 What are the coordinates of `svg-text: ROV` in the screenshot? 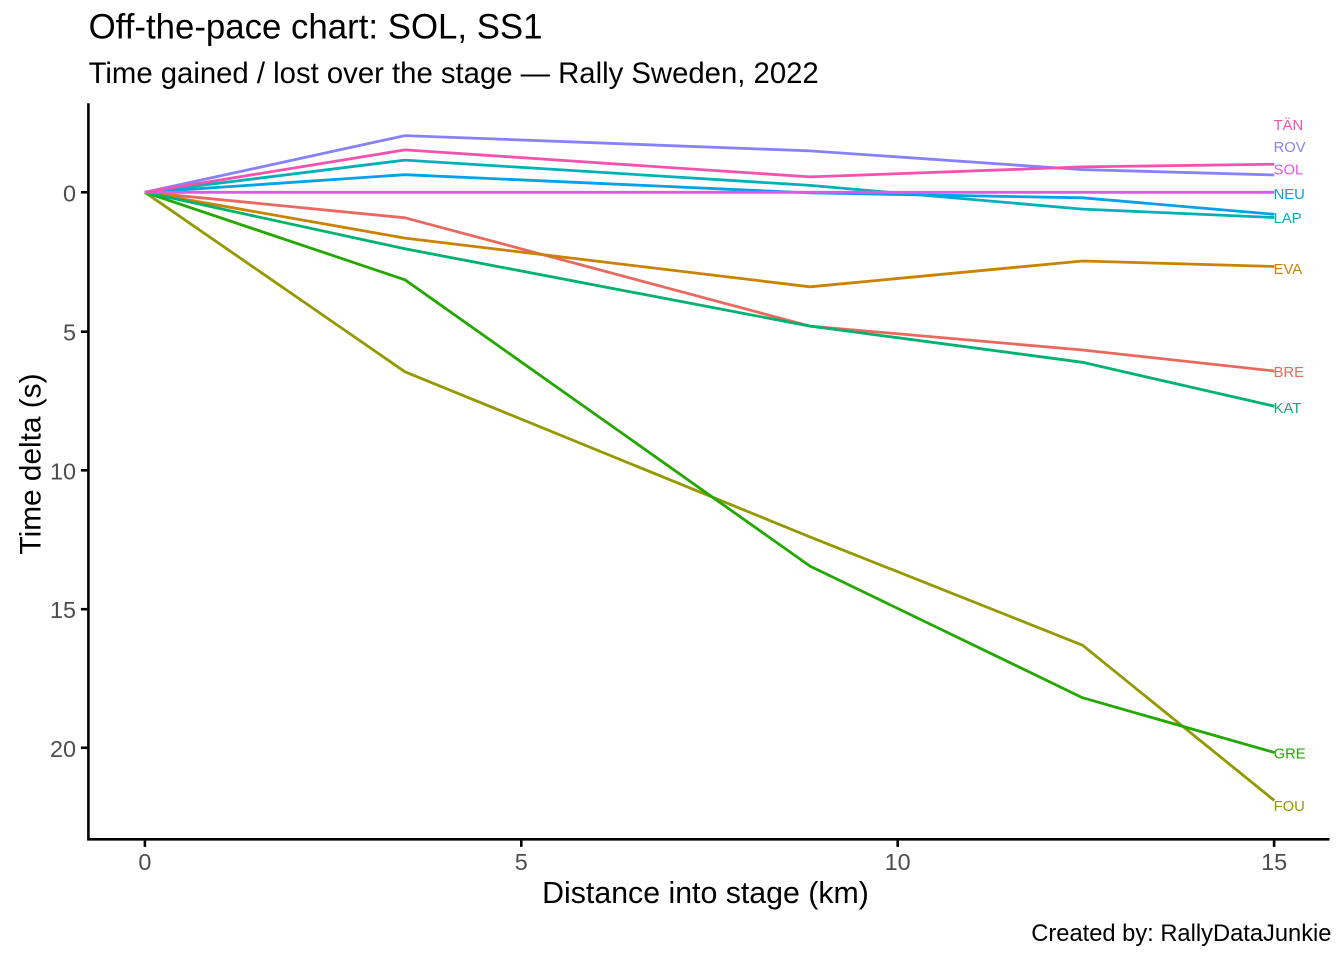 It's located at (1290, 148).